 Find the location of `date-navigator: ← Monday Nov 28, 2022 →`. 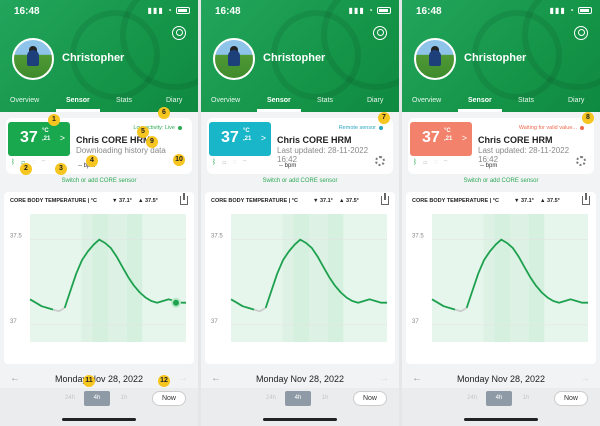

date-navigator: ← Monday Nov 28, 2022 → is located at coordinates (99, 379).